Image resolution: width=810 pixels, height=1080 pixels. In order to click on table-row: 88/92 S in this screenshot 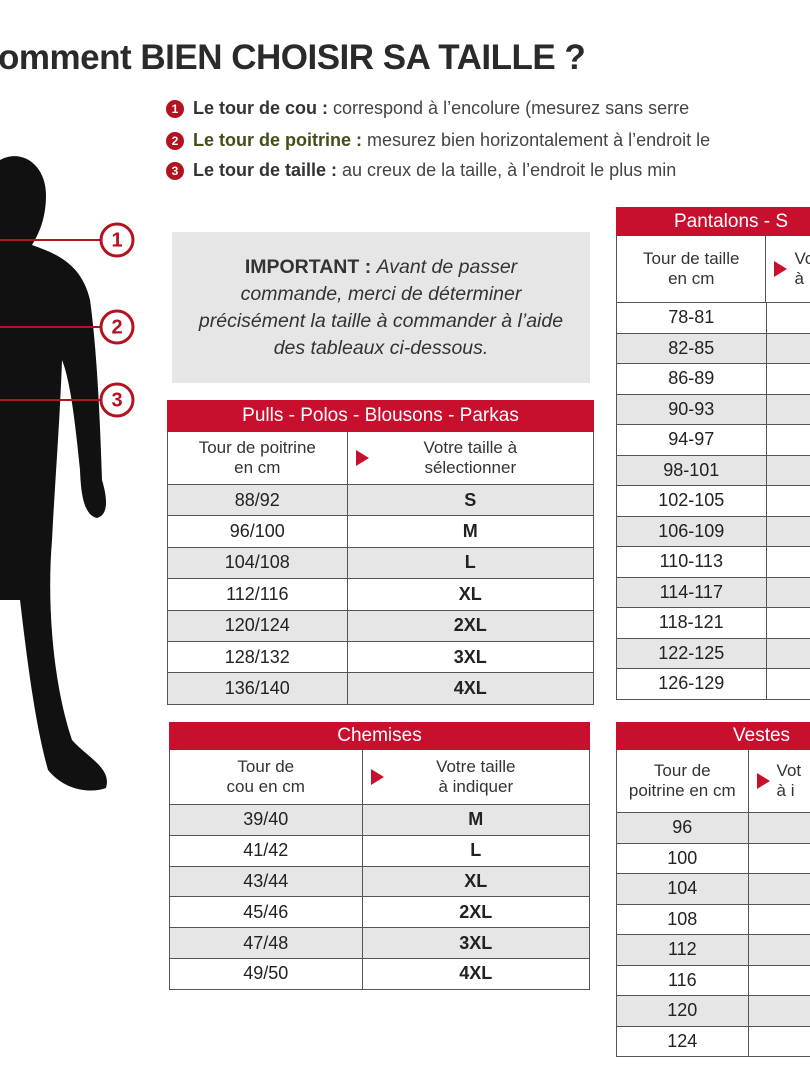, I will do `click(380, 501)`.